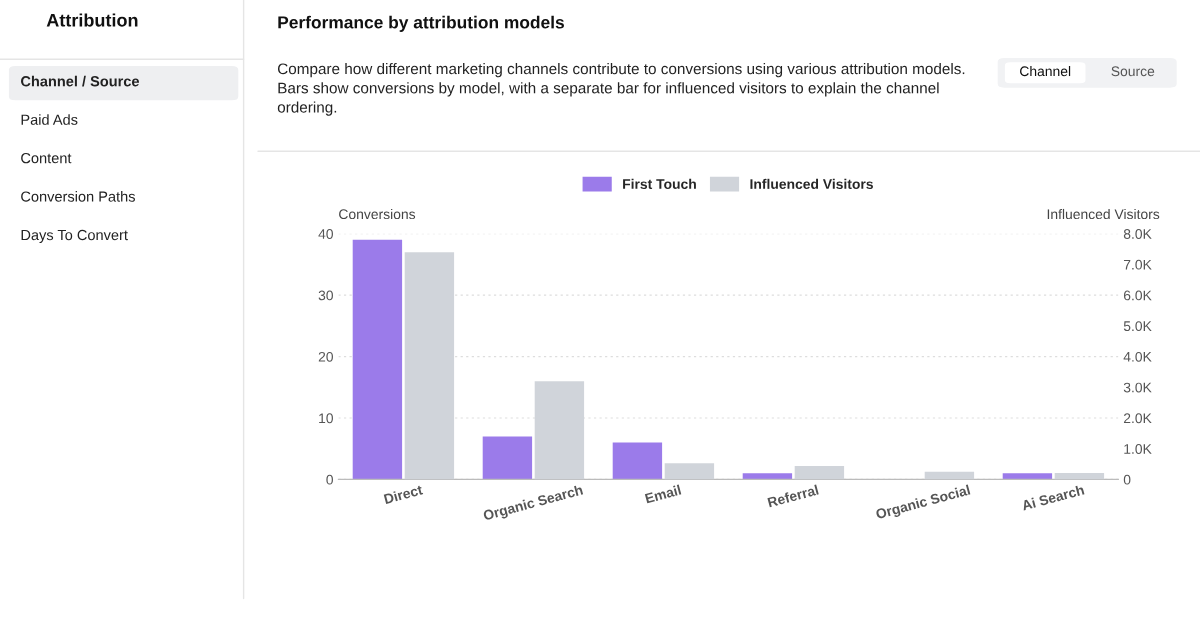 The width and height of the screenshot is (1200, 630). What do you see at coordinates (659, 183) in the screenshot?
I see `legend-label: First Touch` at bounding box center [659, 183].